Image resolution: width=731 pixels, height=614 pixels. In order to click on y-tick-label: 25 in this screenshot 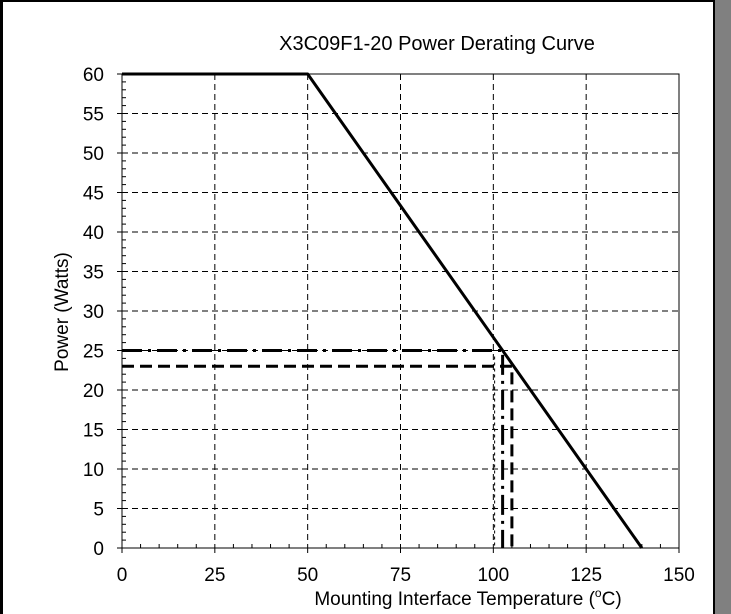, I will do `click(93, 352)`.